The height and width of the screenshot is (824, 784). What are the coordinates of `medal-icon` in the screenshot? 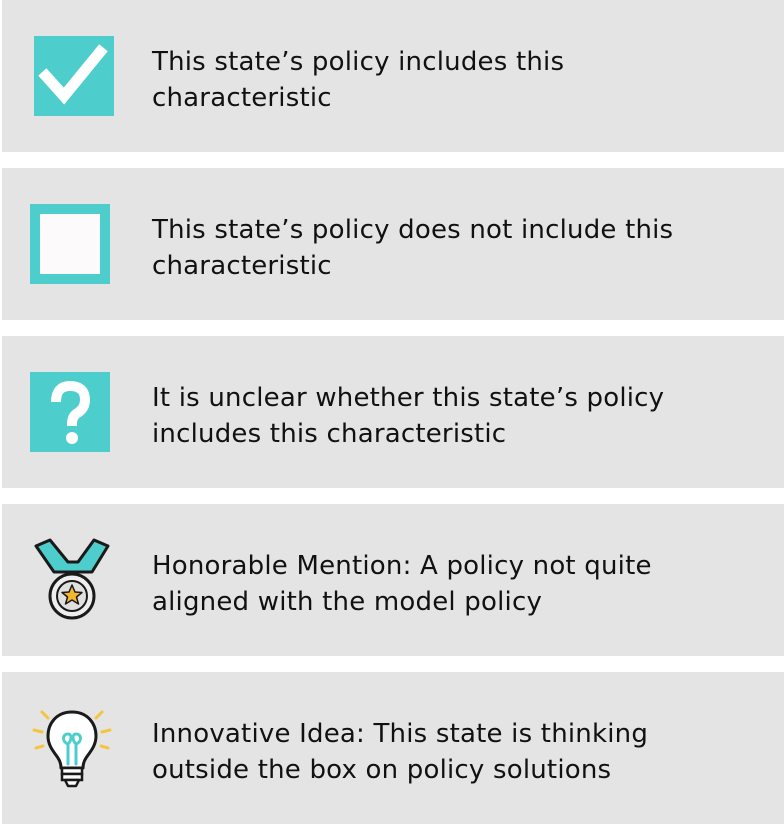 It's located at (72, 580).